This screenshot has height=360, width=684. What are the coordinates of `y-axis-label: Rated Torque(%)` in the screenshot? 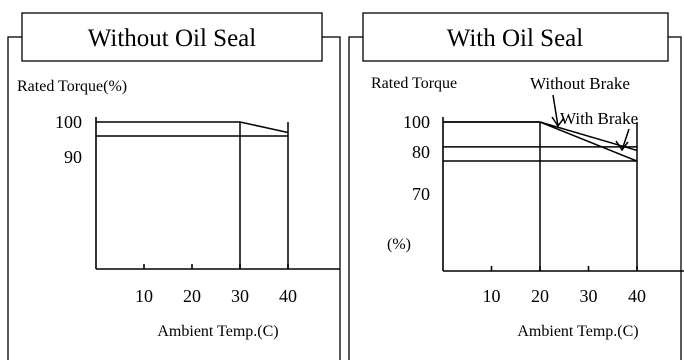 It's located at (72, 86).